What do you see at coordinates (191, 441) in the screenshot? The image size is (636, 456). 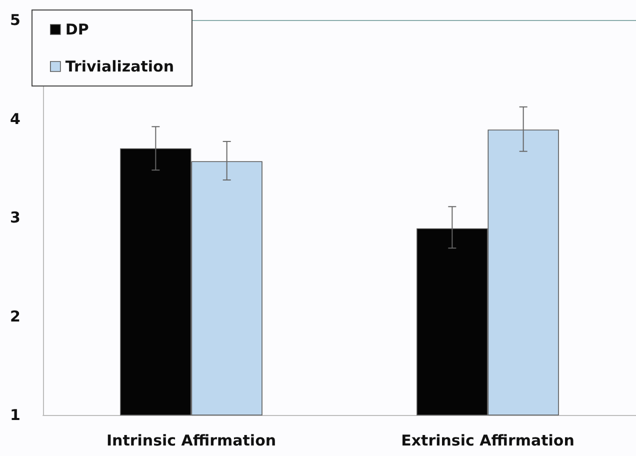 I see `x-tick-label: Intrinsic Affirmation` at bounding box center [191, 441].